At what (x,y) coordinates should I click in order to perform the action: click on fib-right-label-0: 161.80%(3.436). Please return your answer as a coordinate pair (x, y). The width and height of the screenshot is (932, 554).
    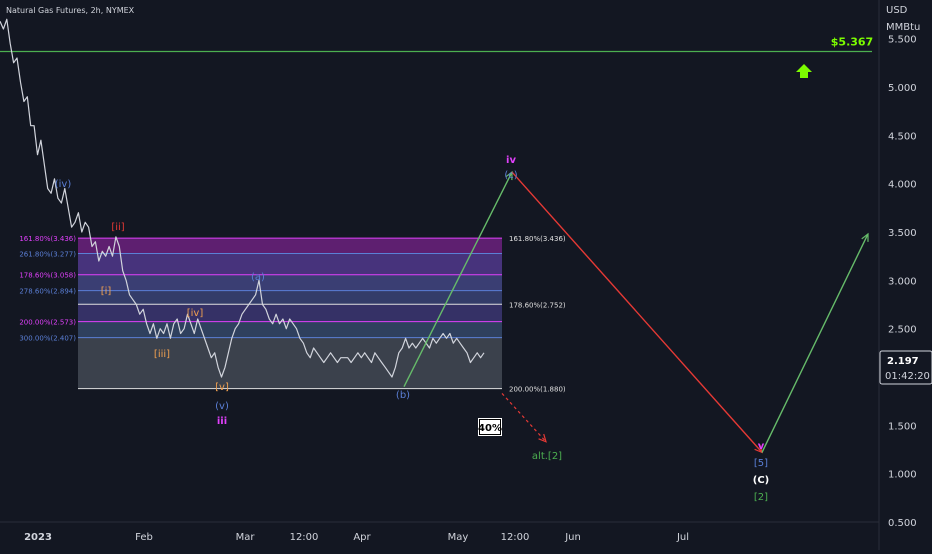
    Looking at the image, I should click on (537, 239).